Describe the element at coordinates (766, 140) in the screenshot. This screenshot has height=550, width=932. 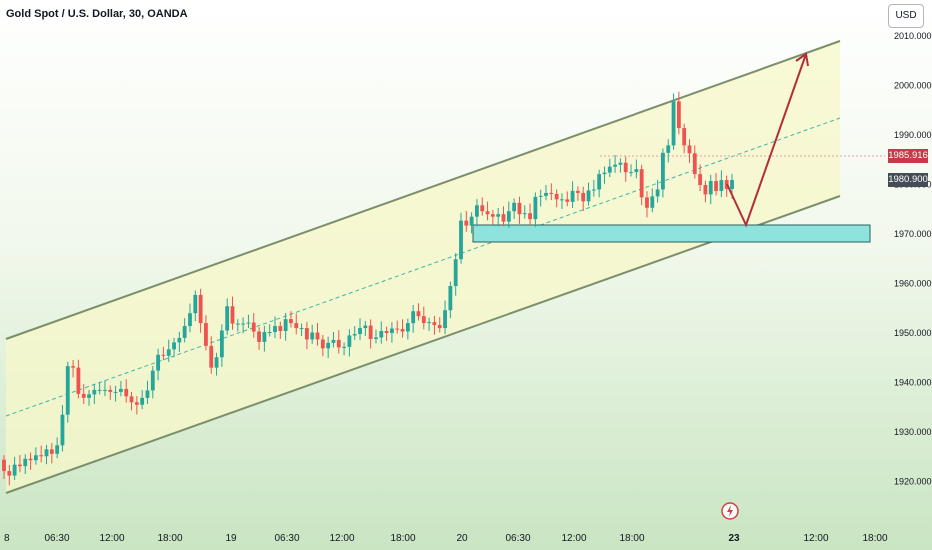
I see `projection-arrow` at that location.